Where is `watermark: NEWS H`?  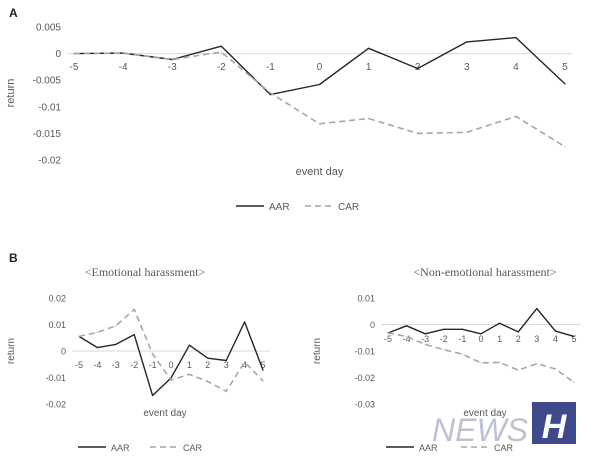
watermark: NEWS H is located at coordinates (504, 425).